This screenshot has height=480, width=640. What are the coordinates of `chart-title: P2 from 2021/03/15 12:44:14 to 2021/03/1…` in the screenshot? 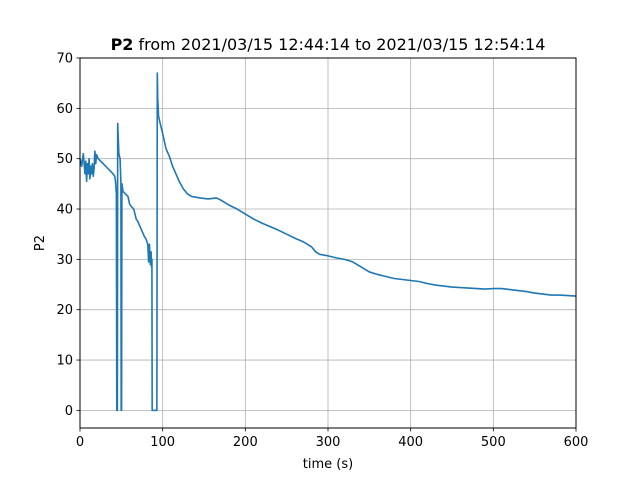 It's located at (328, 44).